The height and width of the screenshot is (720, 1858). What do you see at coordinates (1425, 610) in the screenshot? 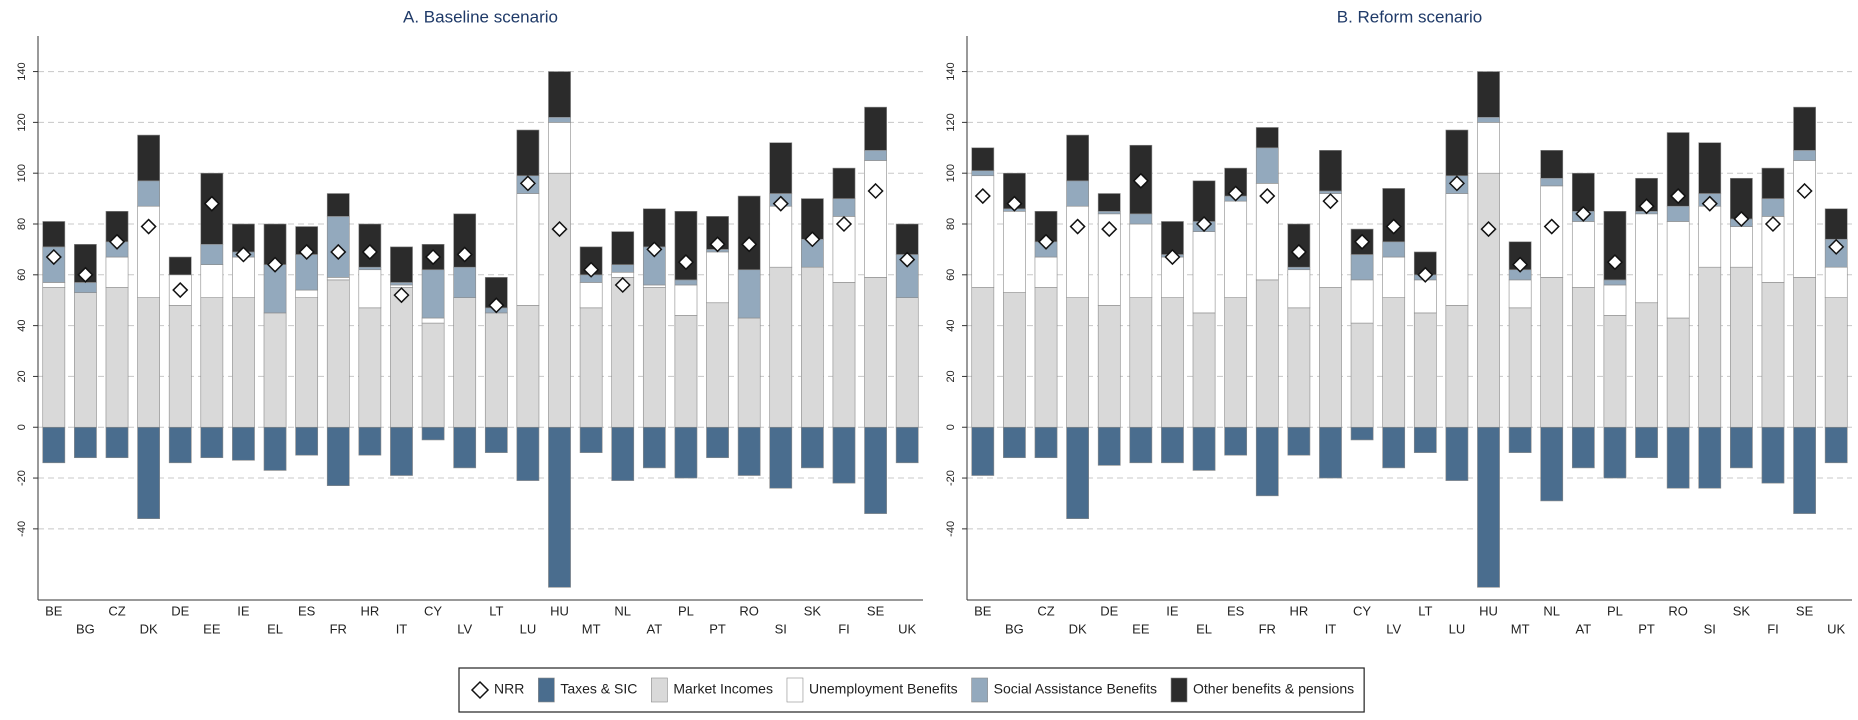
I see `x-tick-label: LT` at bounding box center [1425, 610].